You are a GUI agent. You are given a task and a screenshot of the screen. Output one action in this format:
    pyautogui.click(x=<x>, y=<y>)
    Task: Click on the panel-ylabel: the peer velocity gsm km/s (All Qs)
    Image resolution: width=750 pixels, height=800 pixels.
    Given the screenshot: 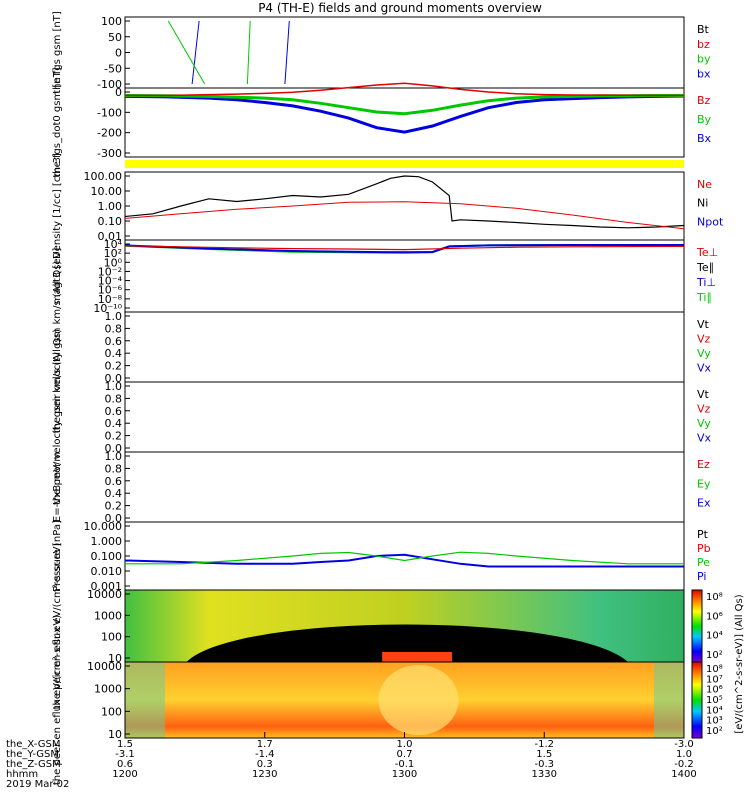 What is the action you would take?
    pyautogui.click(x=57, y=417)
    